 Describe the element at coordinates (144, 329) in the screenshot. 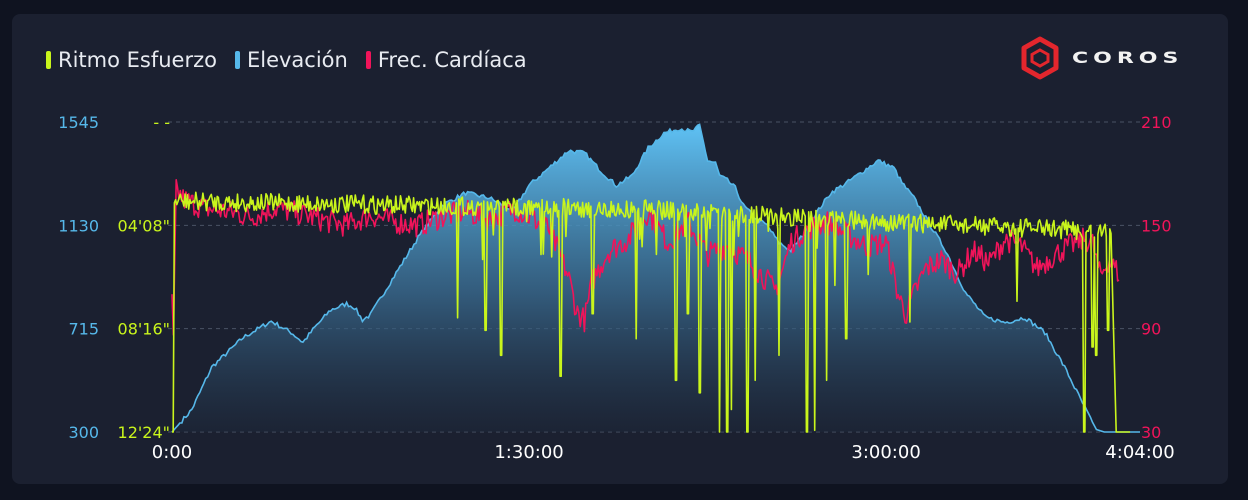

I see `pace-tick-label: 08'16"` at that location.